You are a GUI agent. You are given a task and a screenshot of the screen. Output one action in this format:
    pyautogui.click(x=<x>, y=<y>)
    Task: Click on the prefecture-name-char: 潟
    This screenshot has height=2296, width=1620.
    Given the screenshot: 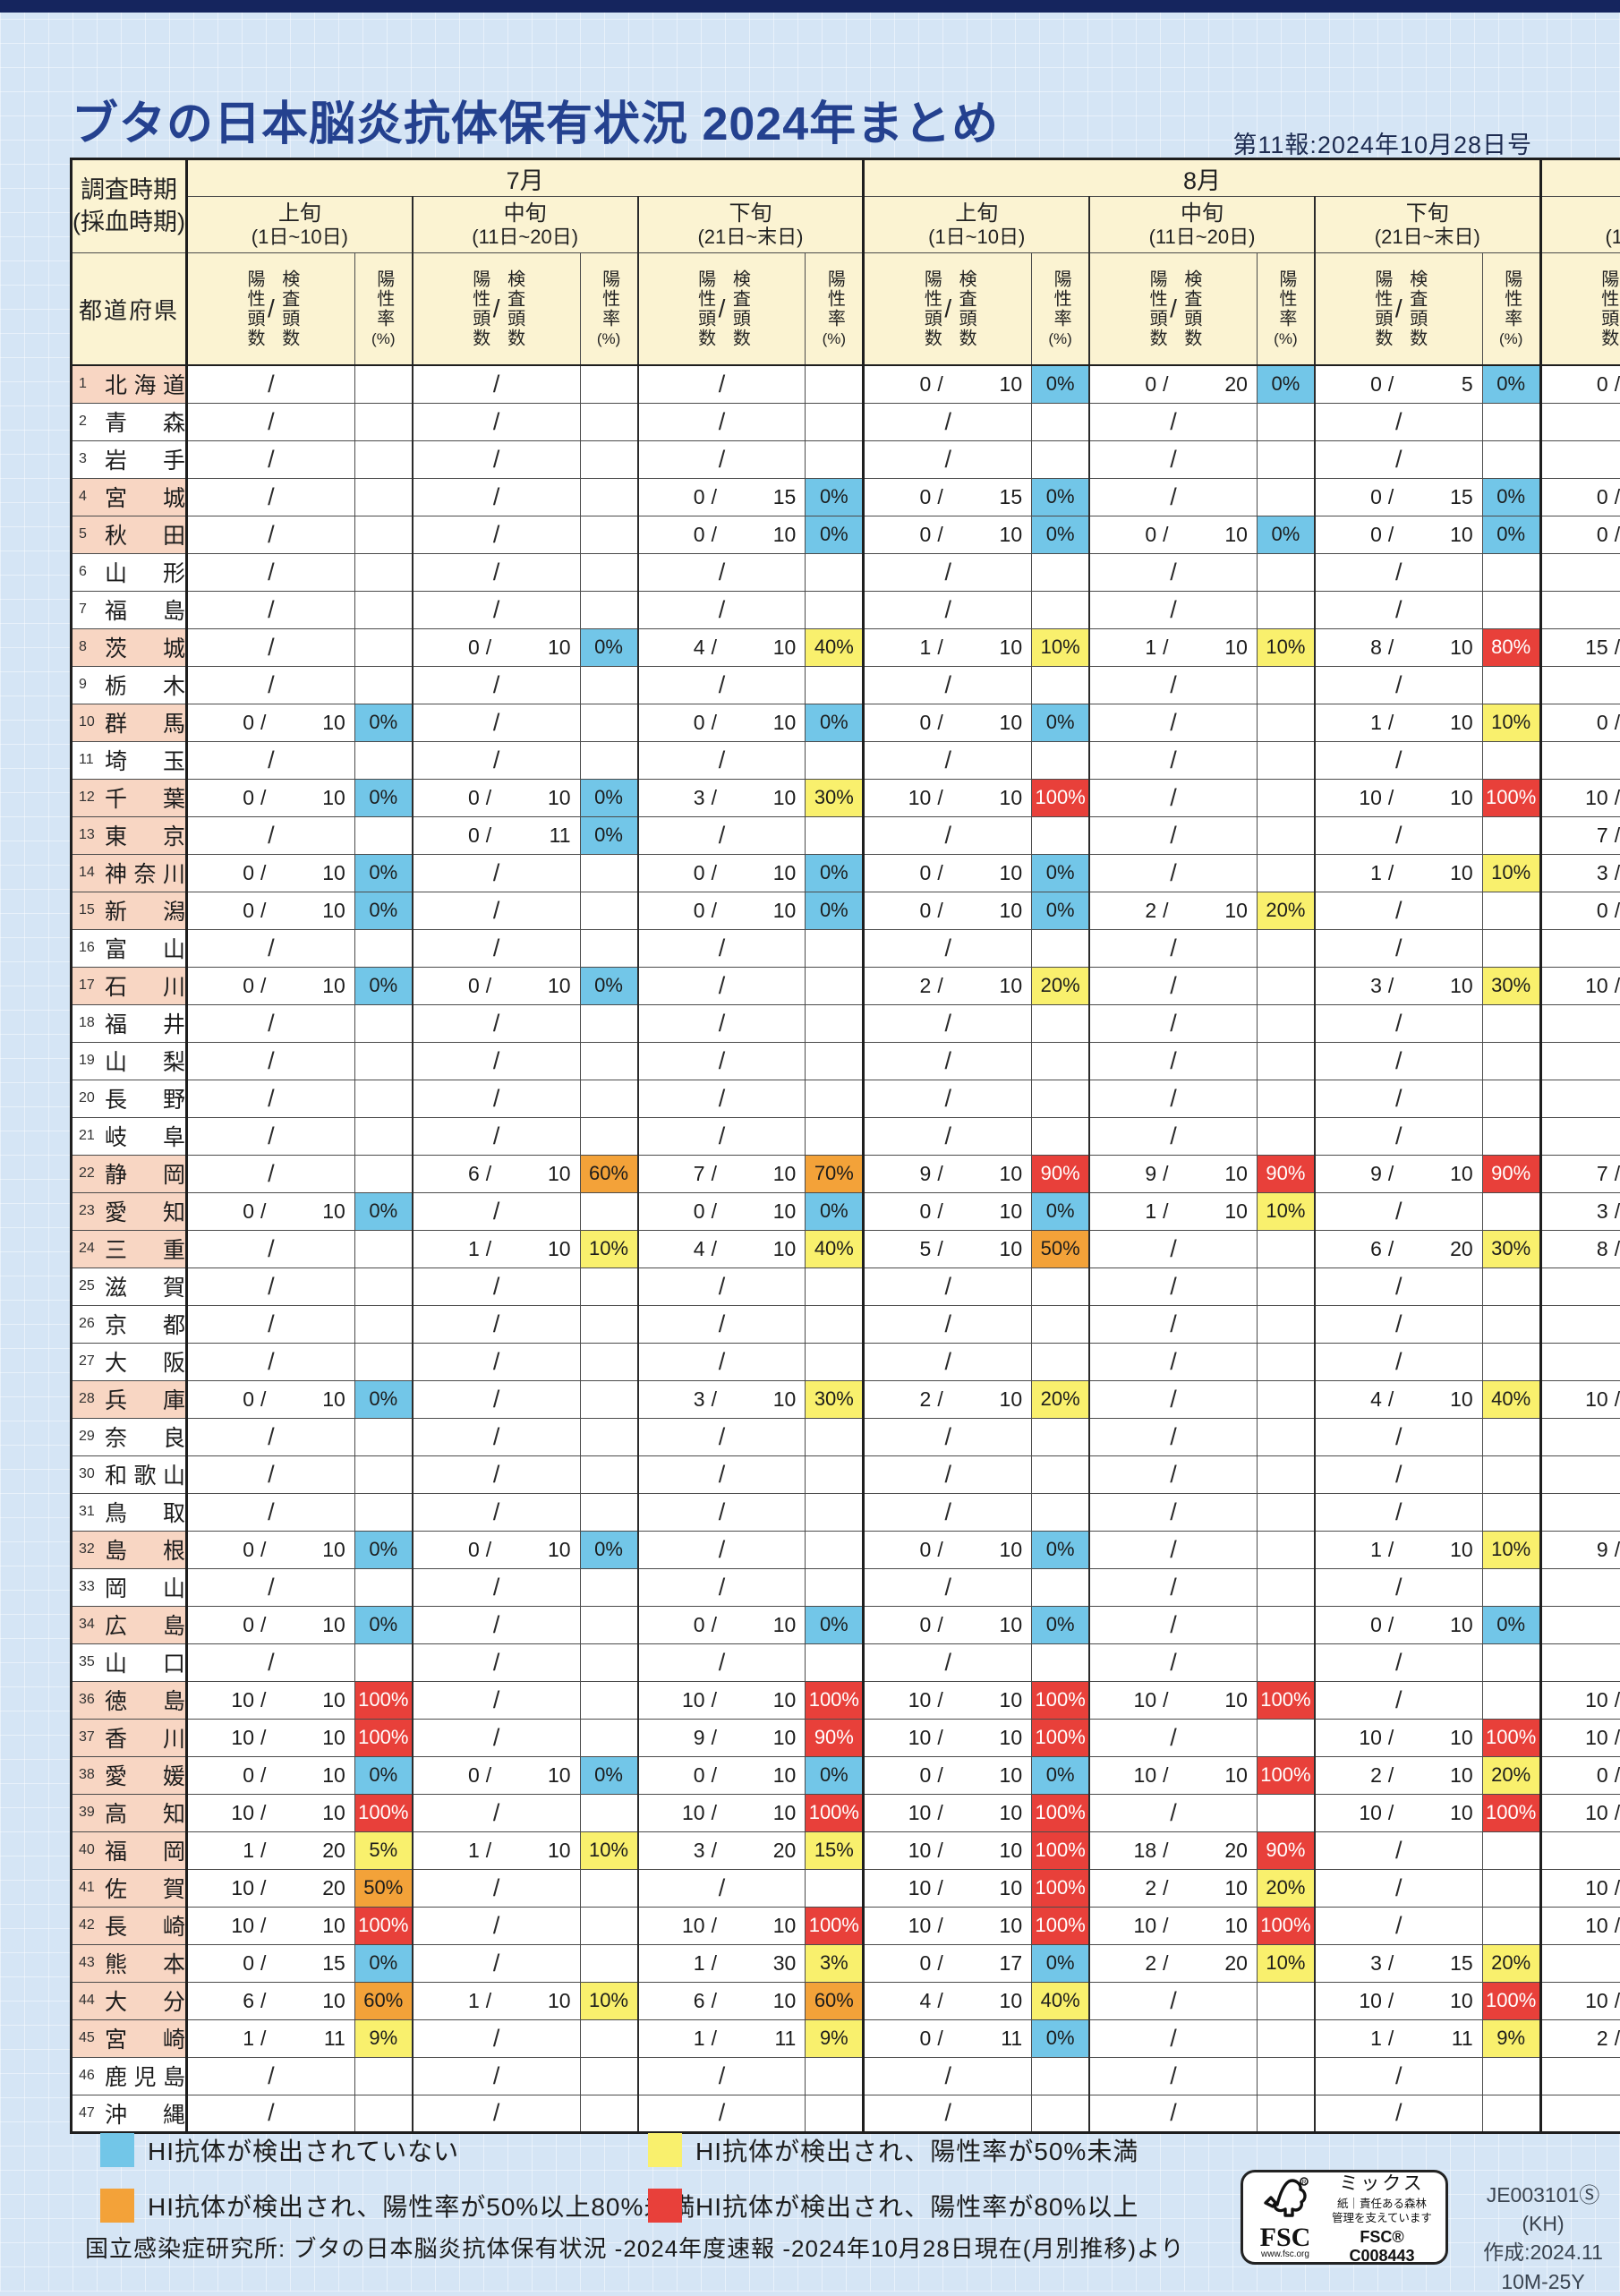 What is the action you would take?
    pyautogui.click(x=174, y=910)
    